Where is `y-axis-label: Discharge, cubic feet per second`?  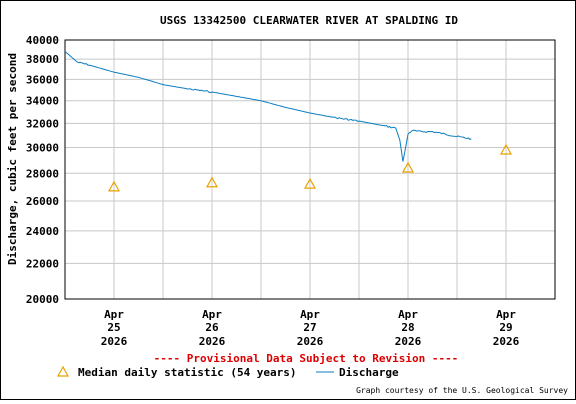 y-axis-label: Discharge, cubic feet per second is located at coordinates (12, 159).